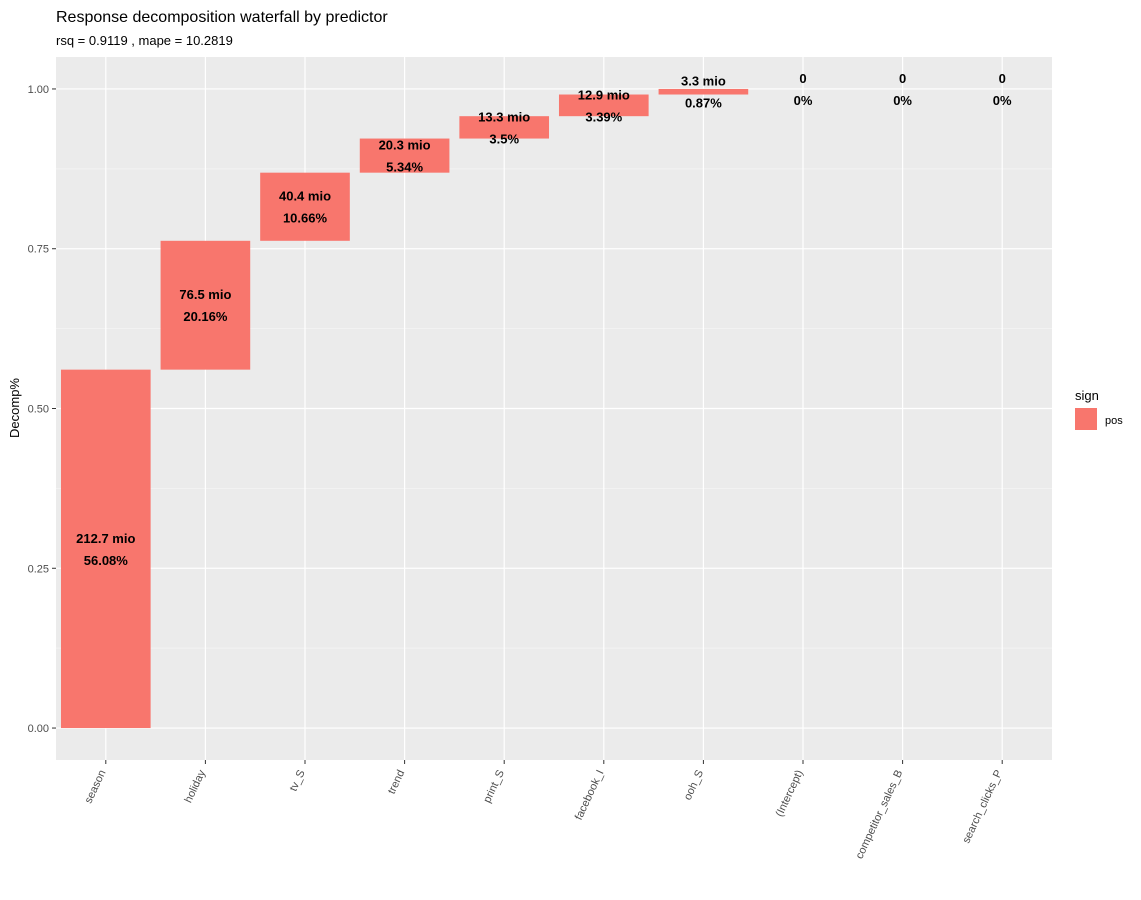  What do you see at coordinates (105, 549) in the screenshot?
I see `bar-season` at bounding box center [105, 549].